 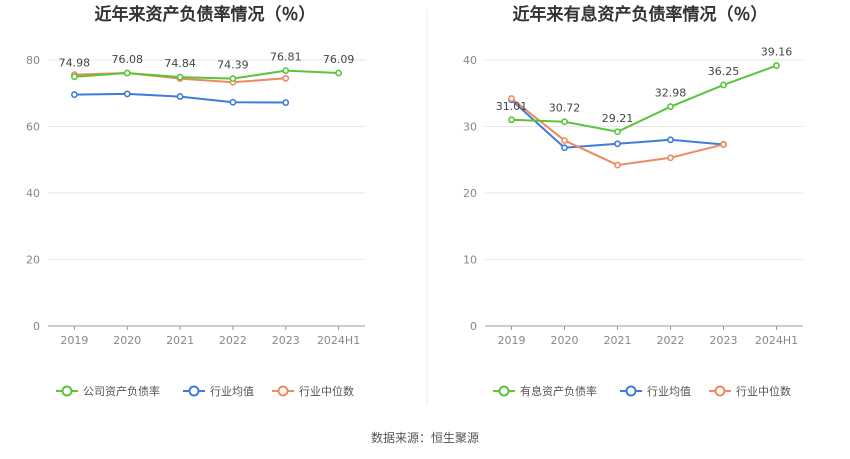 I want to click on legend-item: 有息资产负债率, so click(x=545, y=391).